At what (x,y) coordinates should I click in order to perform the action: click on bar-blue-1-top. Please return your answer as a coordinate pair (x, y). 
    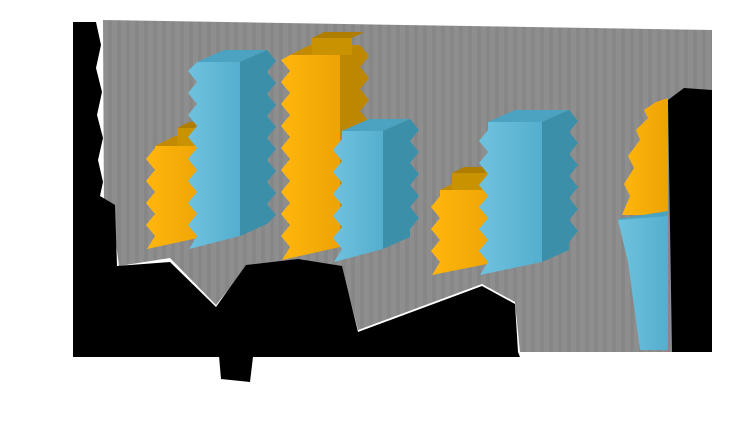
    Looking at the image, I should click on (232, 56).